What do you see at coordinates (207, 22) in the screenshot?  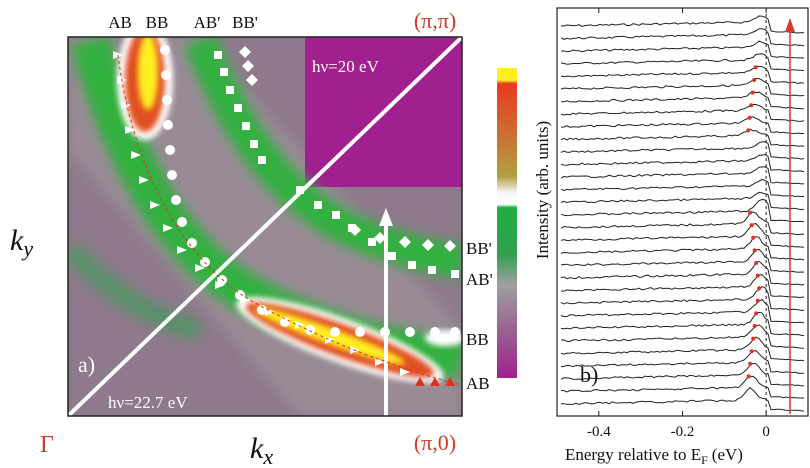 I see `band-label: AB'` at bounding box center [207, 22].